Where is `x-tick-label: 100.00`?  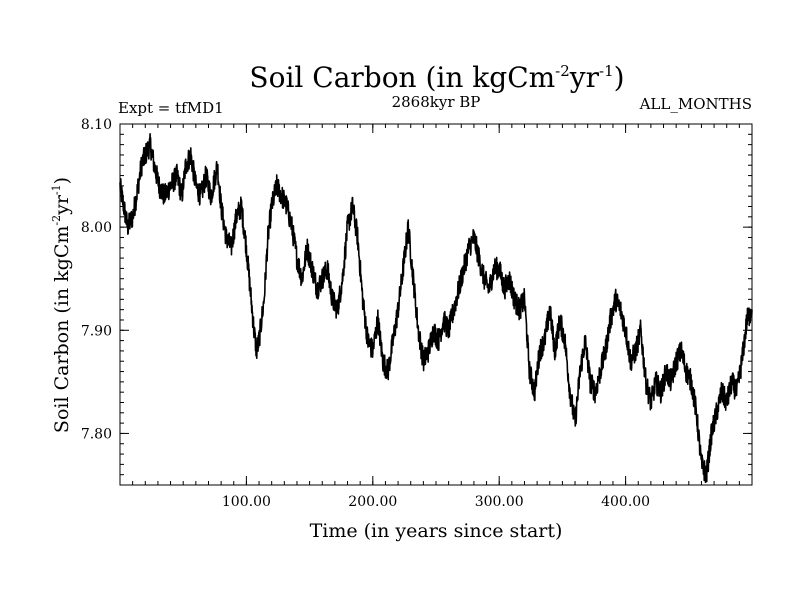 x-tick-label: 100.00 is located at coordinates (246, 502).